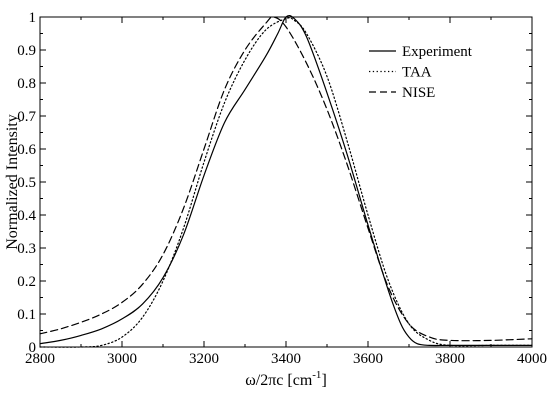  I want to click on x-tick-label: 3000, so click(122, 359).